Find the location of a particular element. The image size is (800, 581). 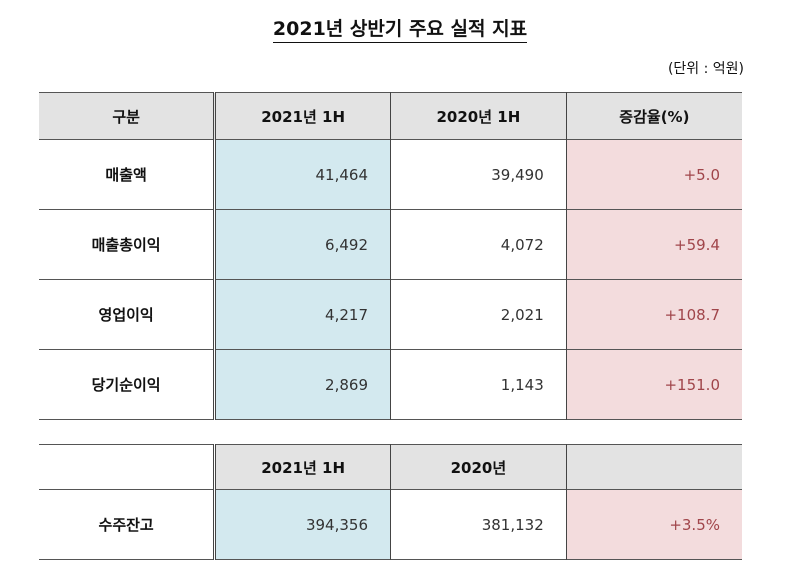

table-row: 영업이익 4,217 2,021 +108.7 is located at coordinates (390, 314).